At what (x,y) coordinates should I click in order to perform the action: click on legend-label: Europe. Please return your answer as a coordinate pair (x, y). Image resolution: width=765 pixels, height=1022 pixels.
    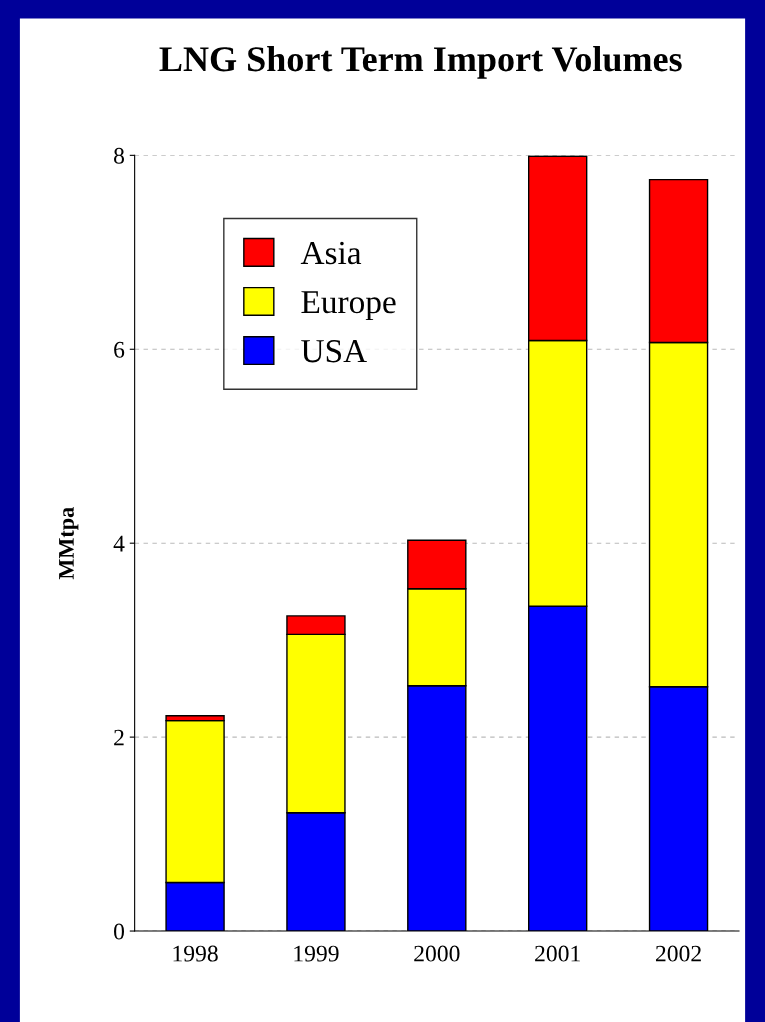
    Looking at the image, I should click on (348, 306).